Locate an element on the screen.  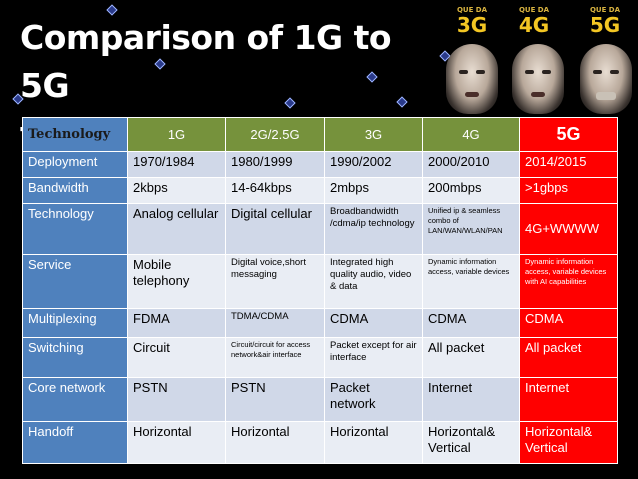
table-cell: 1970/1984 is located at coordinates (176, 164).